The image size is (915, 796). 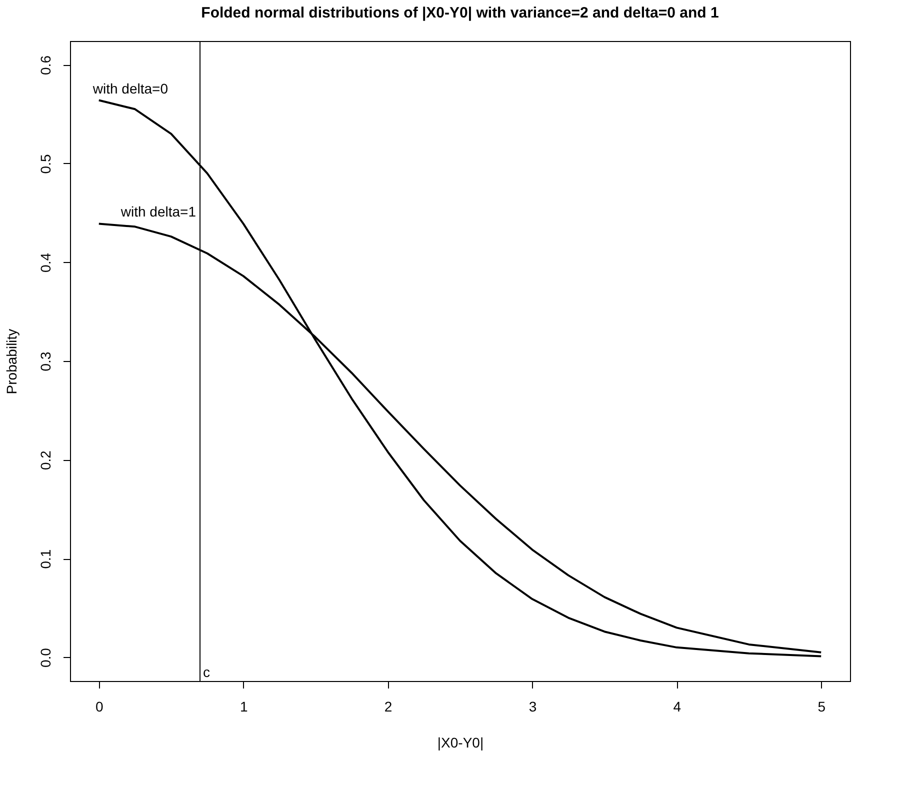 I want to click on x-tick-label: 5, so click(x=822, y=706).